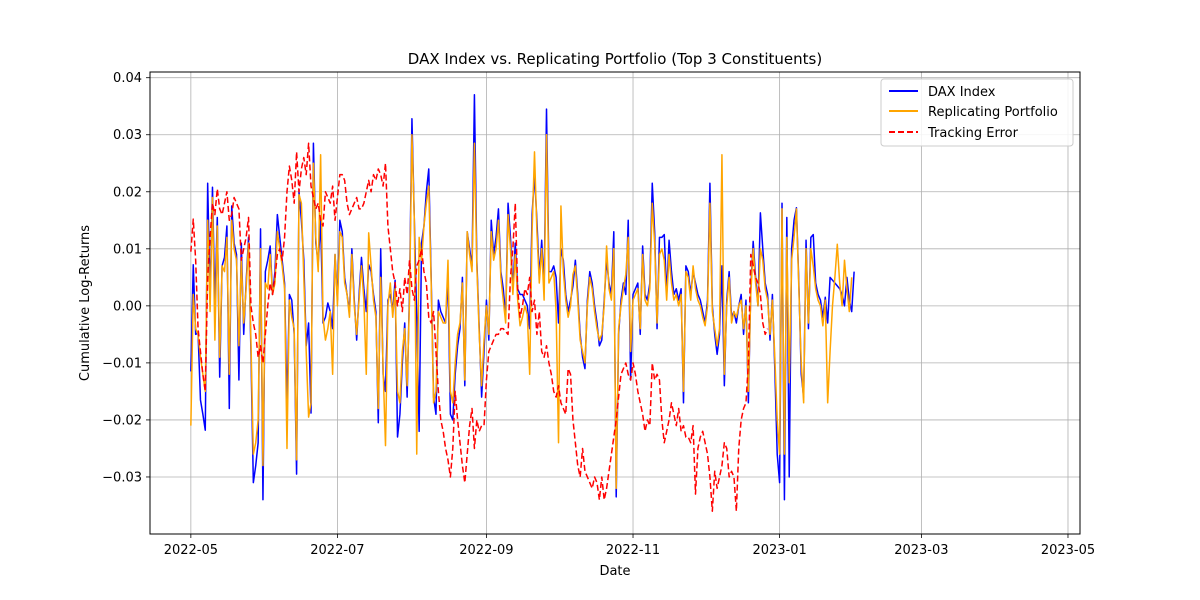 The height and width of the screenshot is (600, 1200). Describe the element at coordinates (85, 303) in the screenshot. I see `y-axis-label: Cumulative Log-Returns` at that location.